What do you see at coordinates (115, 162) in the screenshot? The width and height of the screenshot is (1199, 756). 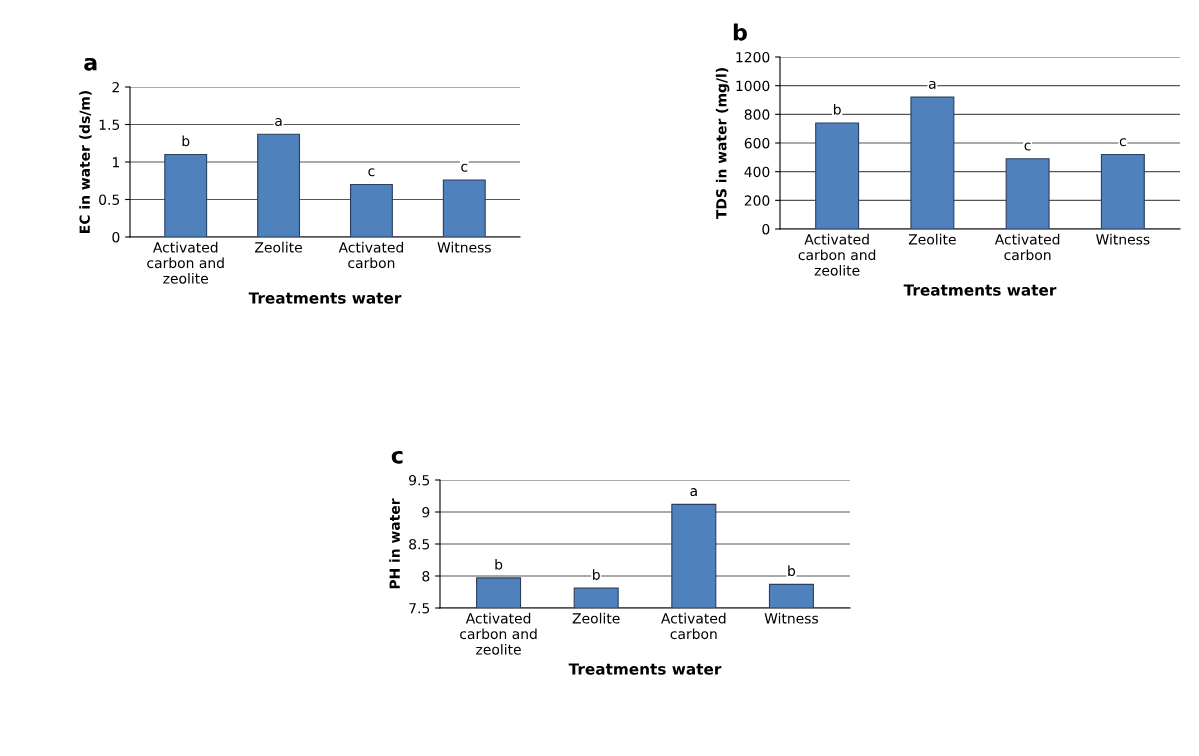 I see `y-tick-label: 1` at bounding box center [115, 162].